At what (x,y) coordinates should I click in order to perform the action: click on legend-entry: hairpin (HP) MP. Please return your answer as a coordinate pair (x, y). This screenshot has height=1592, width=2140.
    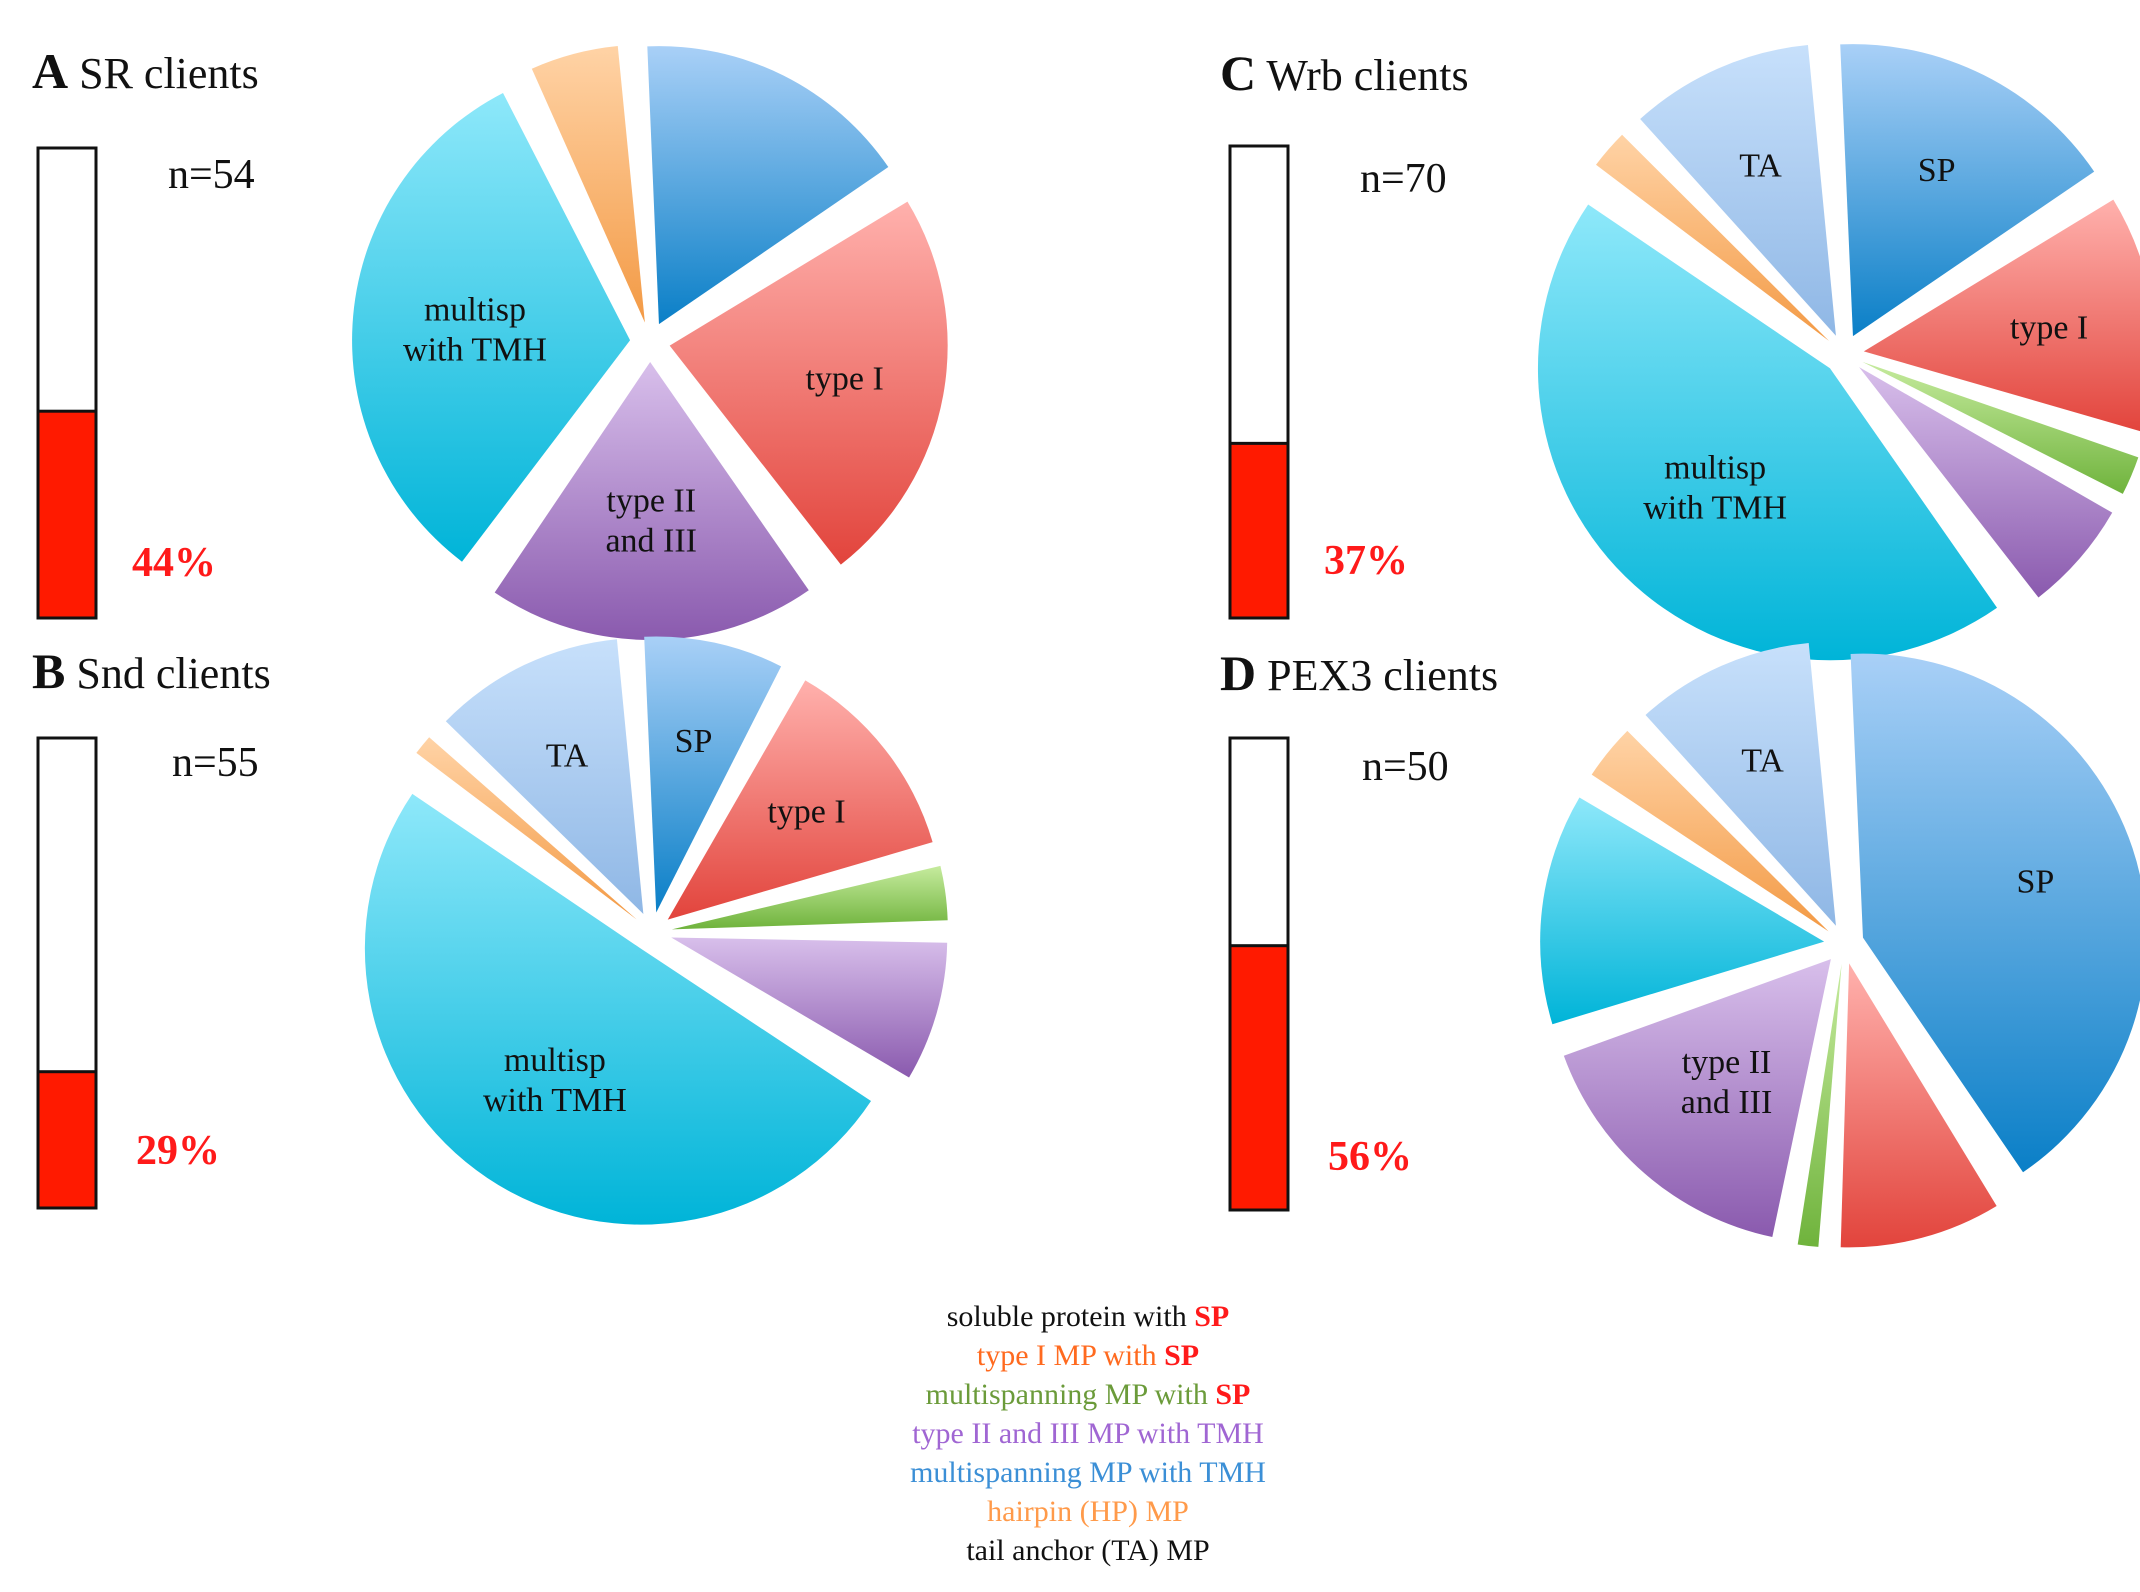
    Looking at the image, I should click on (1088, 1511).